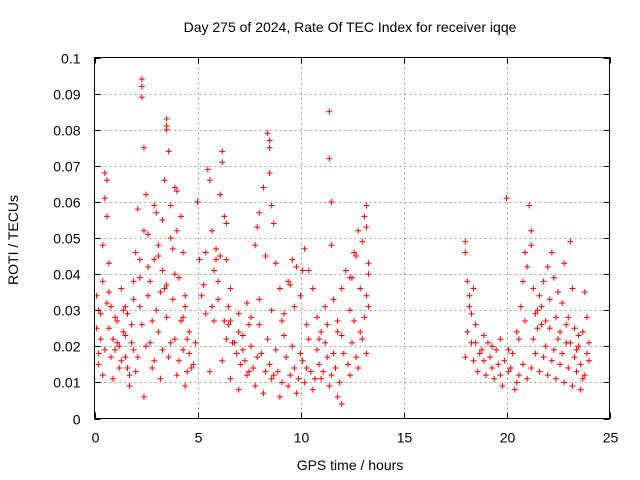 The width and height of the screenshot is (640, 480). Describe the element at coordinates (66, 167) in the screenshot. I see `y-tick-label: 0.07` at that location.